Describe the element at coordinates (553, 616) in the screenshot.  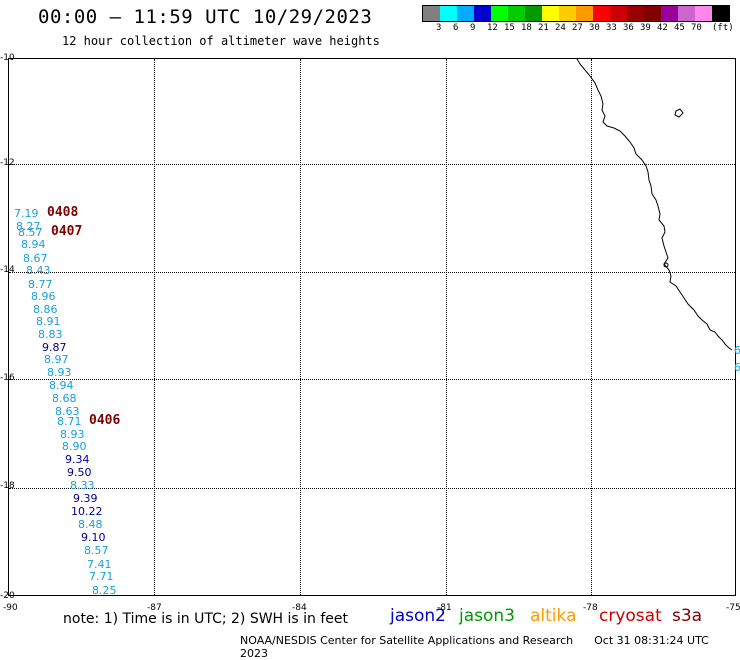
I see `satellite-legend-altika: altika` at that location.